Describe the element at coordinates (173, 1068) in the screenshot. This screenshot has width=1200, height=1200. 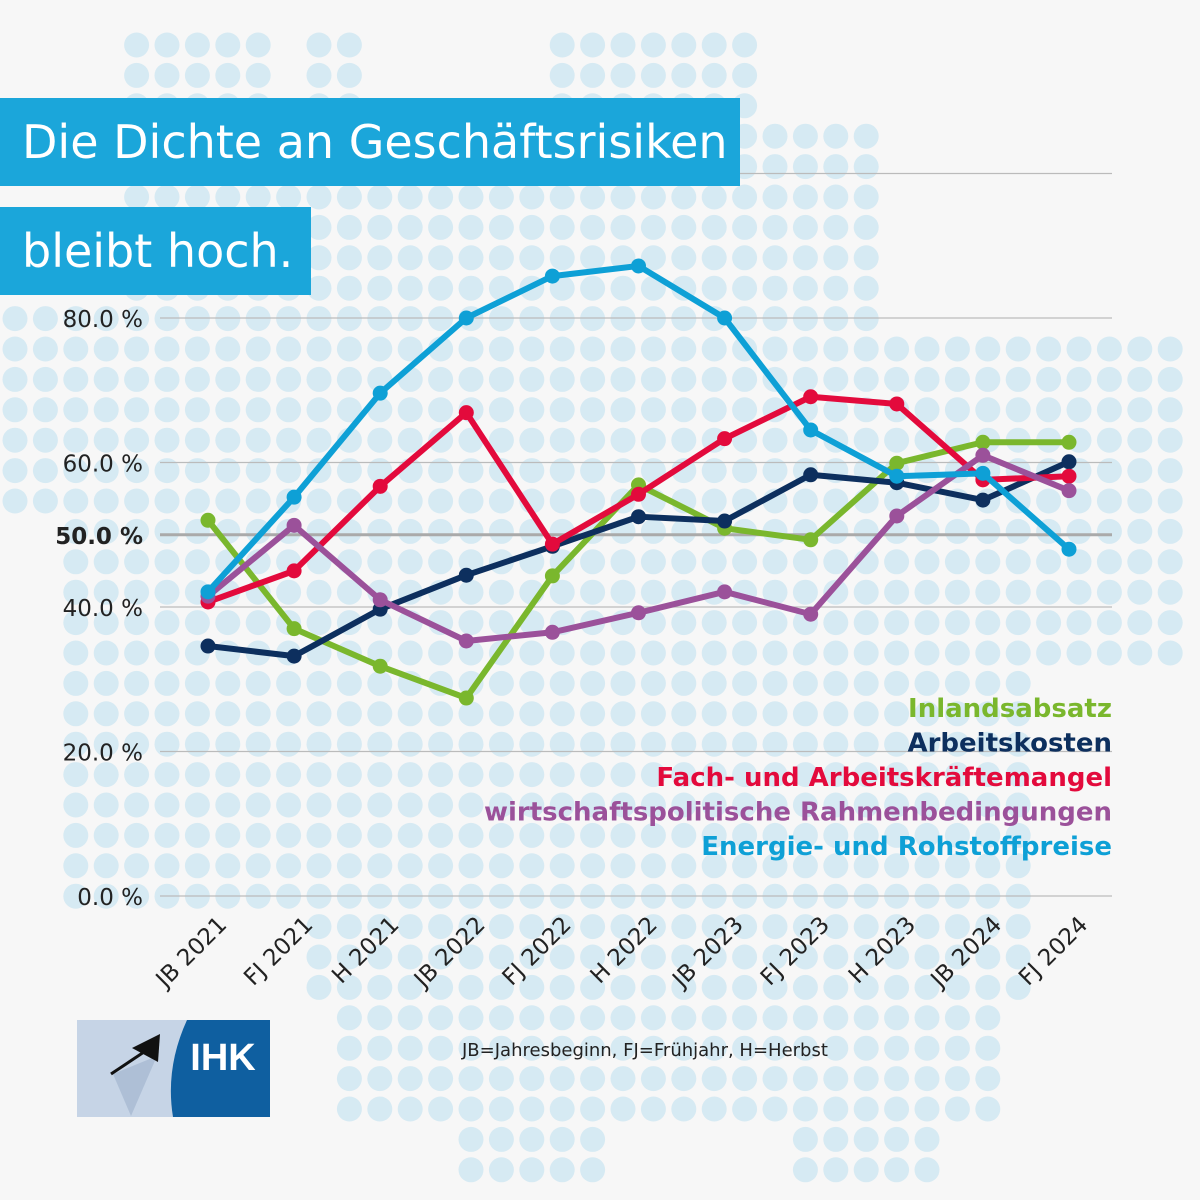
I see `flag-icon: IHK` at that location.